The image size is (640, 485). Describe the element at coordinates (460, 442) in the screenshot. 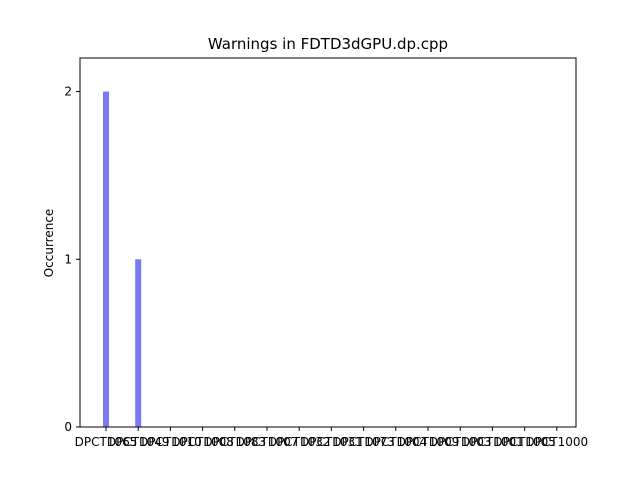

I see `x-tick-label: DPCT1003` at that location.